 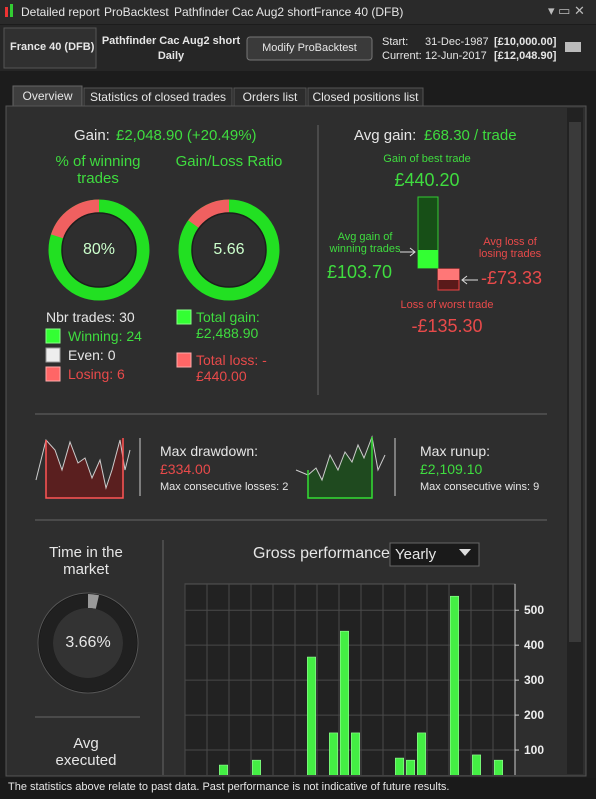 I want to click on drawdown-line, so click(x=83, y=464).